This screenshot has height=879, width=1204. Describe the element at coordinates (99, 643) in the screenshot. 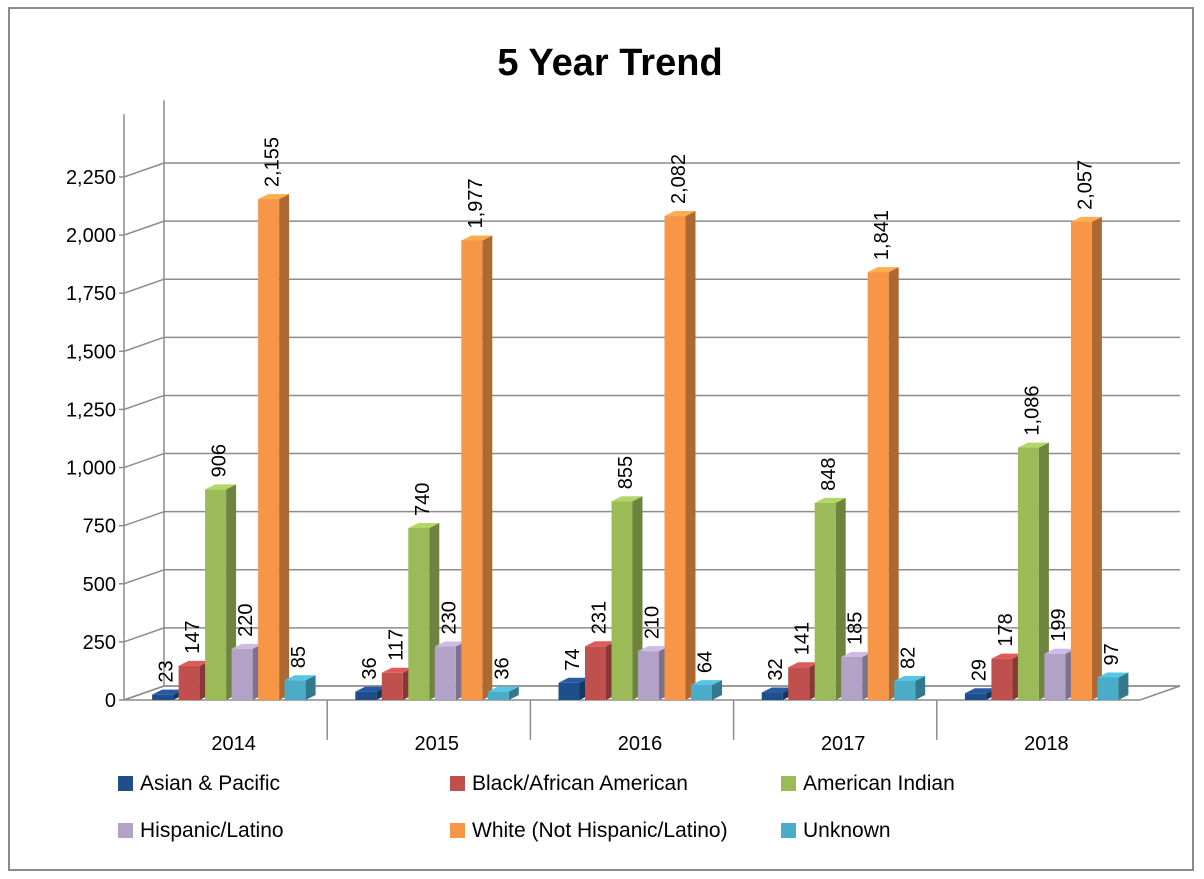

I see `y-tick-label: 250` at that location.